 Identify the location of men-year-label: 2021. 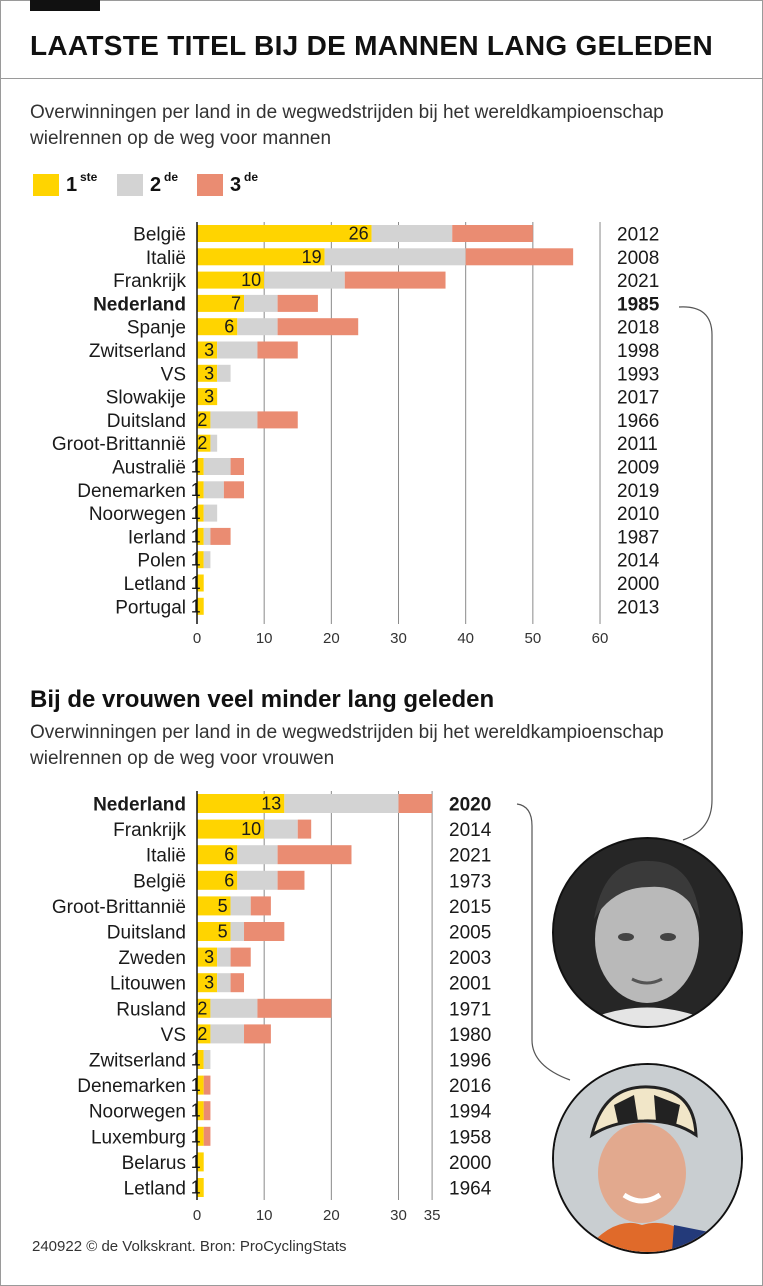
(638, 281).